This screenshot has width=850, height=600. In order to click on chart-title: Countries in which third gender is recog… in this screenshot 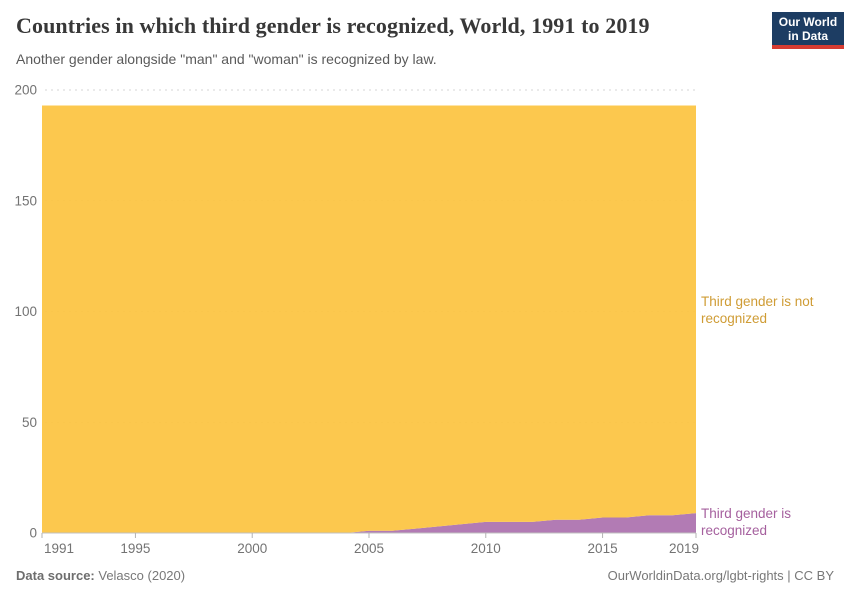, I will do `click(333, 25)`.